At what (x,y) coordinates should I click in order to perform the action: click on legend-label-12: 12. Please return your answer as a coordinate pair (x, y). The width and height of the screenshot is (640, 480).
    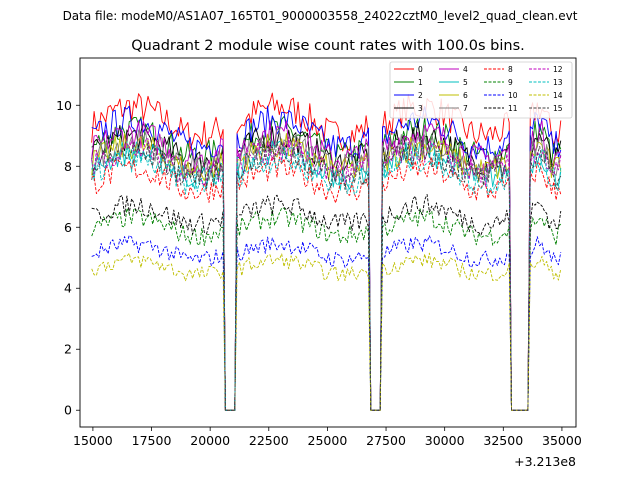
    Looking at the image, I should click on (558, 69).